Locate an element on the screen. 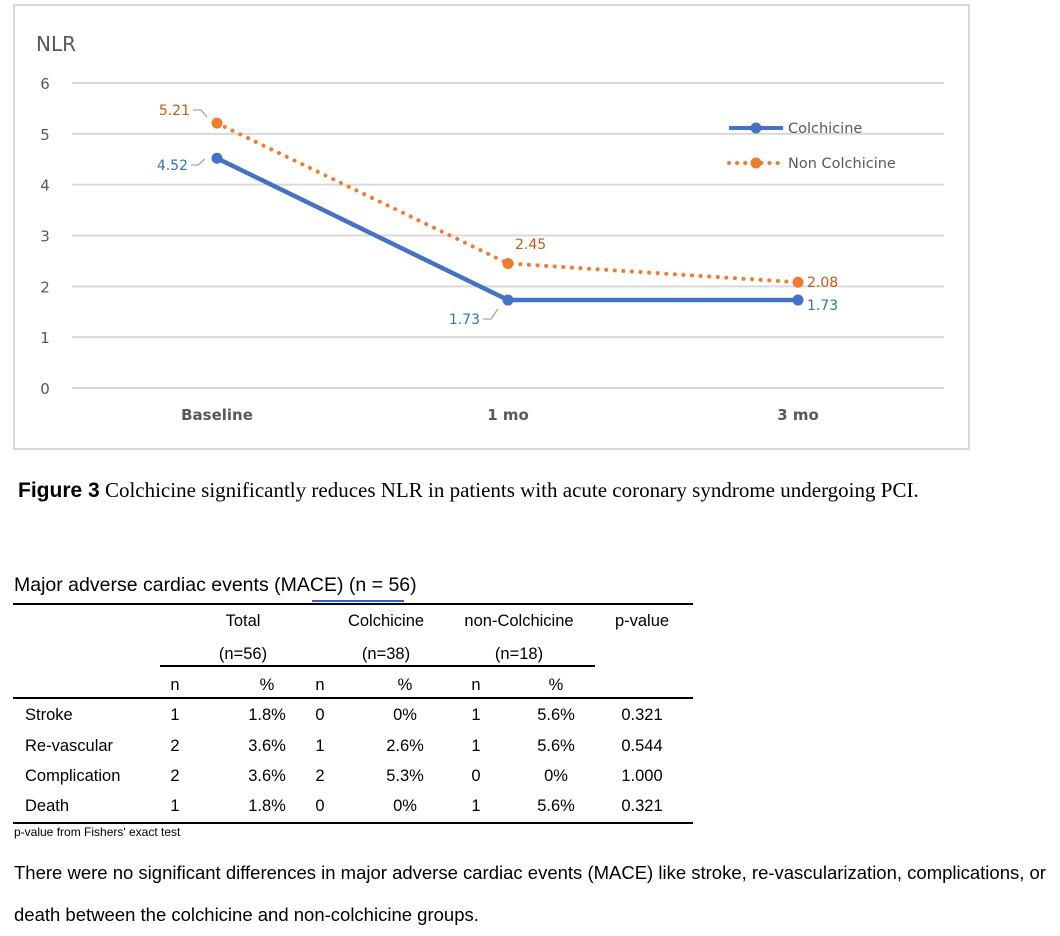 This screenshot has height=936, width=1060. group-header-rule is located at coordinates (377, 666).